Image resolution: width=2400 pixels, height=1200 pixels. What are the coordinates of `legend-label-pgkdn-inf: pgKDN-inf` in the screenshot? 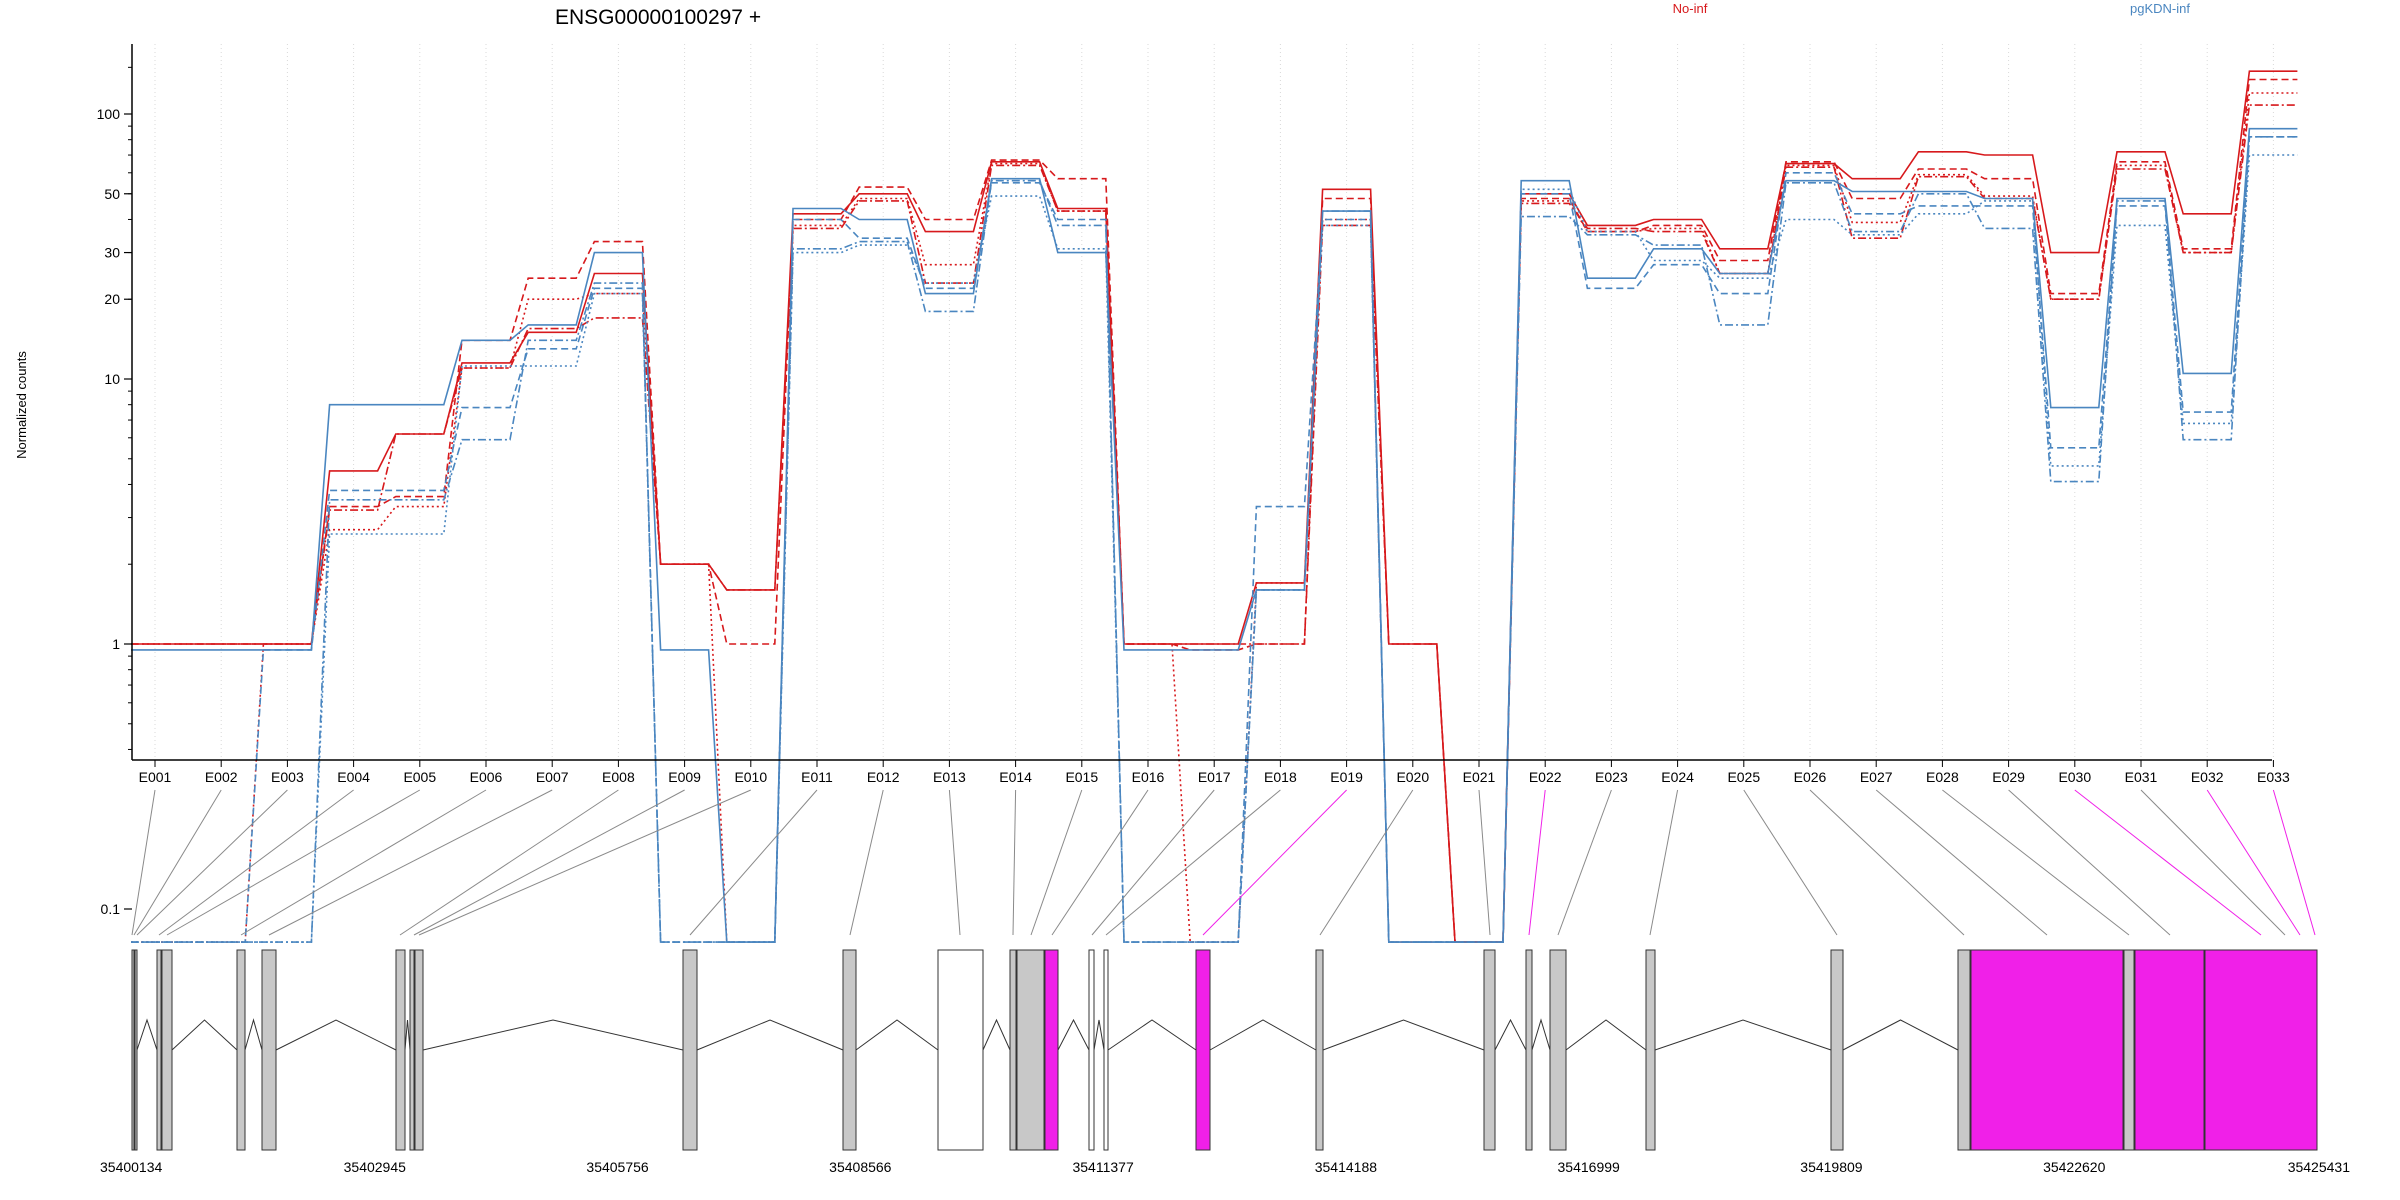 It's located at (2160, 8).